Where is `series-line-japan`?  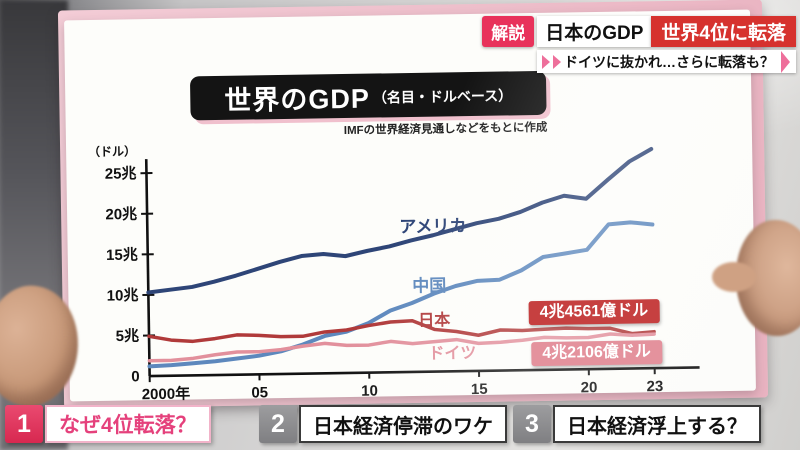 series-line-japan is located at coordinates (401, 331).